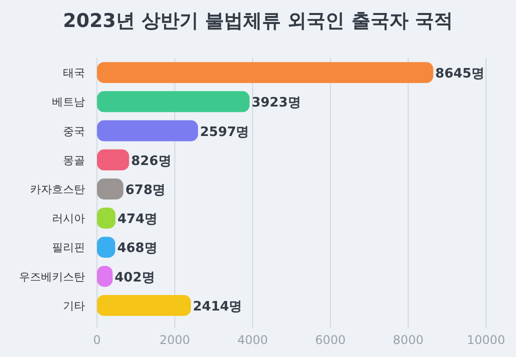  What do you see at coordinates (74, 131) in the screenshot?
I see `y-tick-label: 중국` at bounding box center [74, 131].